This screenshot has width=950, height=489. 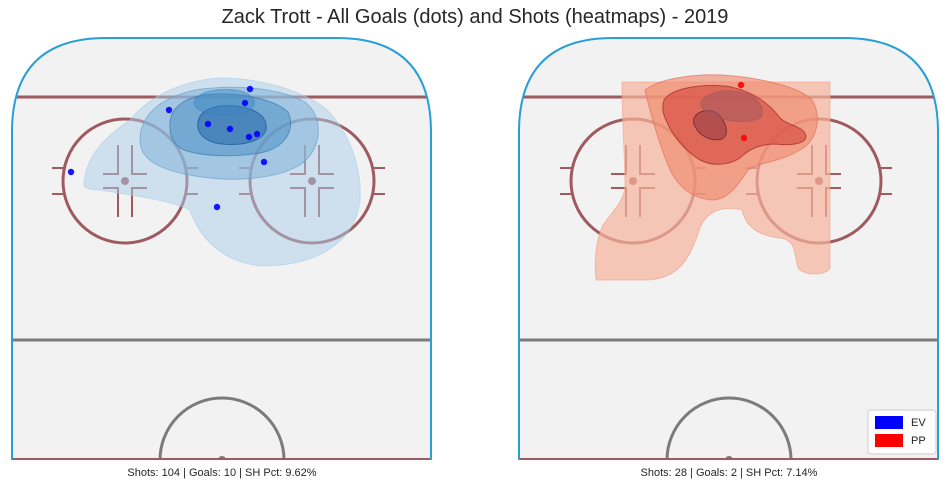 What do you see at coordinates (221, 473) in the screenshot?
I see `stats-caption-ev: Shots: 104 | Goals: 10 | SH Pct: 9.62%` at bounding box center [221, 473].